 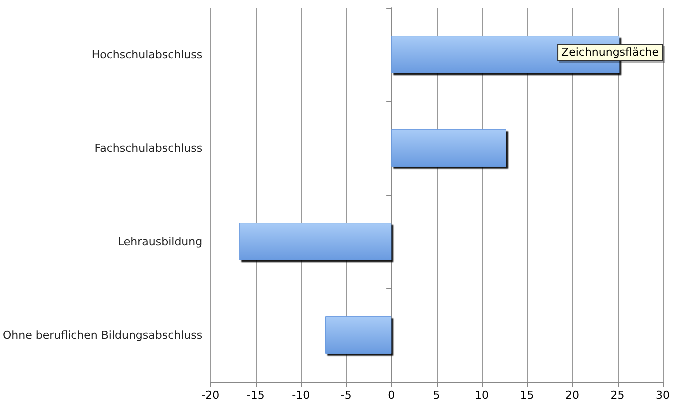 I want to click on x-tick-label: 0, so click(x=392, y=395).